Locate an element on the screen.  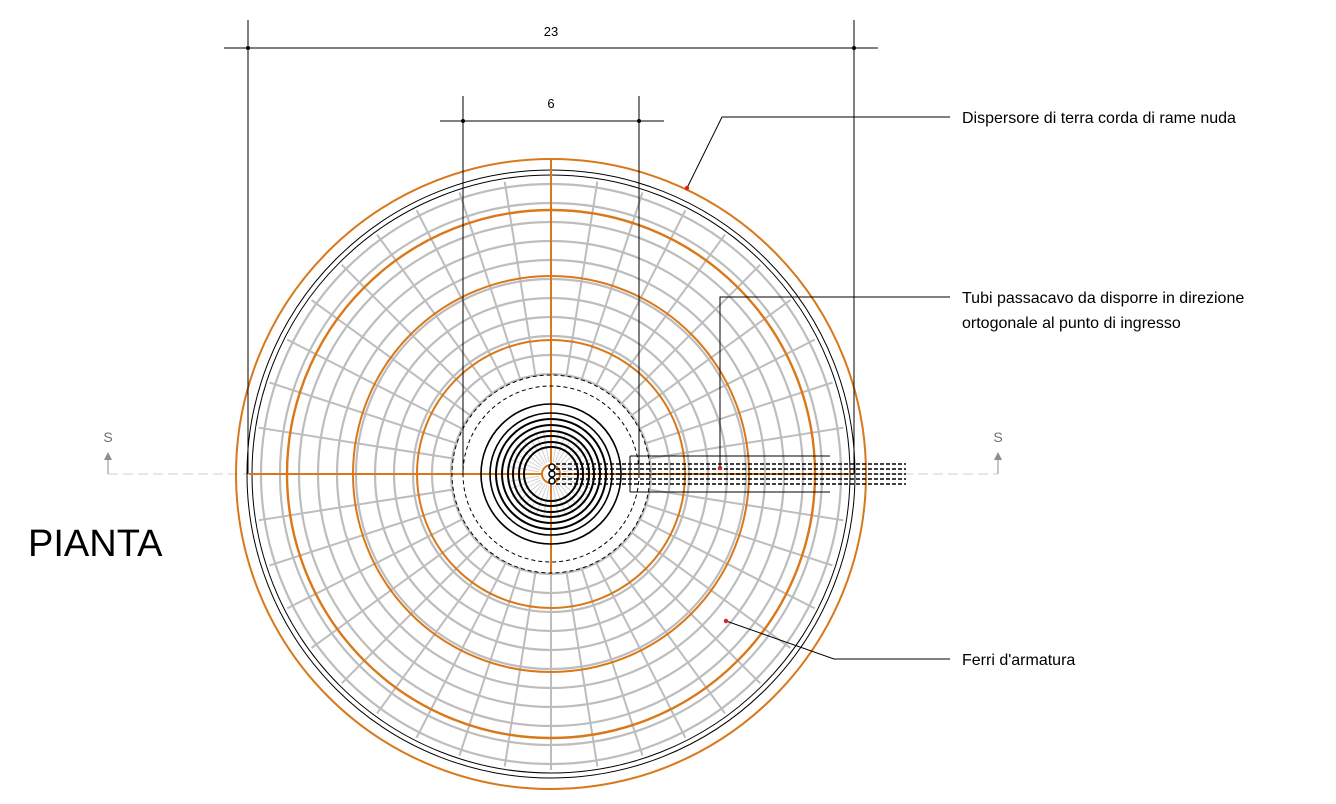
dimension-inner: 6 is located at coordinates (552, 285).